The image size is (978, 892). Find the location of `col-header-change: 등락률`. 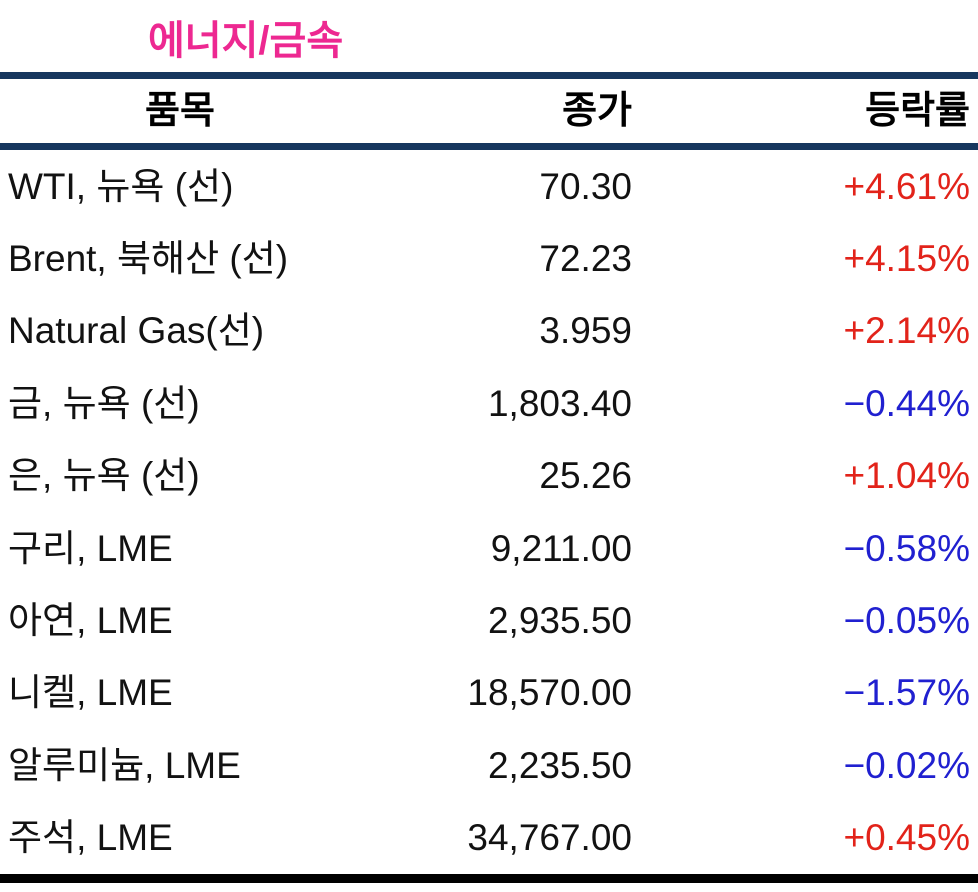

col-header-change: 등락률 is located at coordinates (917, 111).